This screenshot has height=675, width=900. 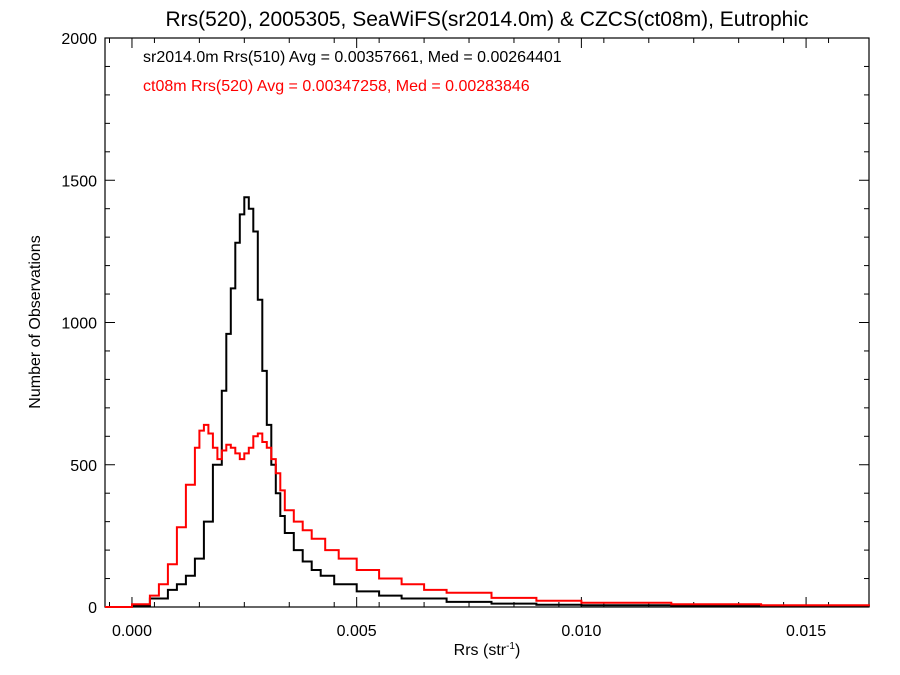 What do you see at coordinates (79, 324) in the screenshot?
I see `y-tick-label: 1000` at bounding box center [79, 324].